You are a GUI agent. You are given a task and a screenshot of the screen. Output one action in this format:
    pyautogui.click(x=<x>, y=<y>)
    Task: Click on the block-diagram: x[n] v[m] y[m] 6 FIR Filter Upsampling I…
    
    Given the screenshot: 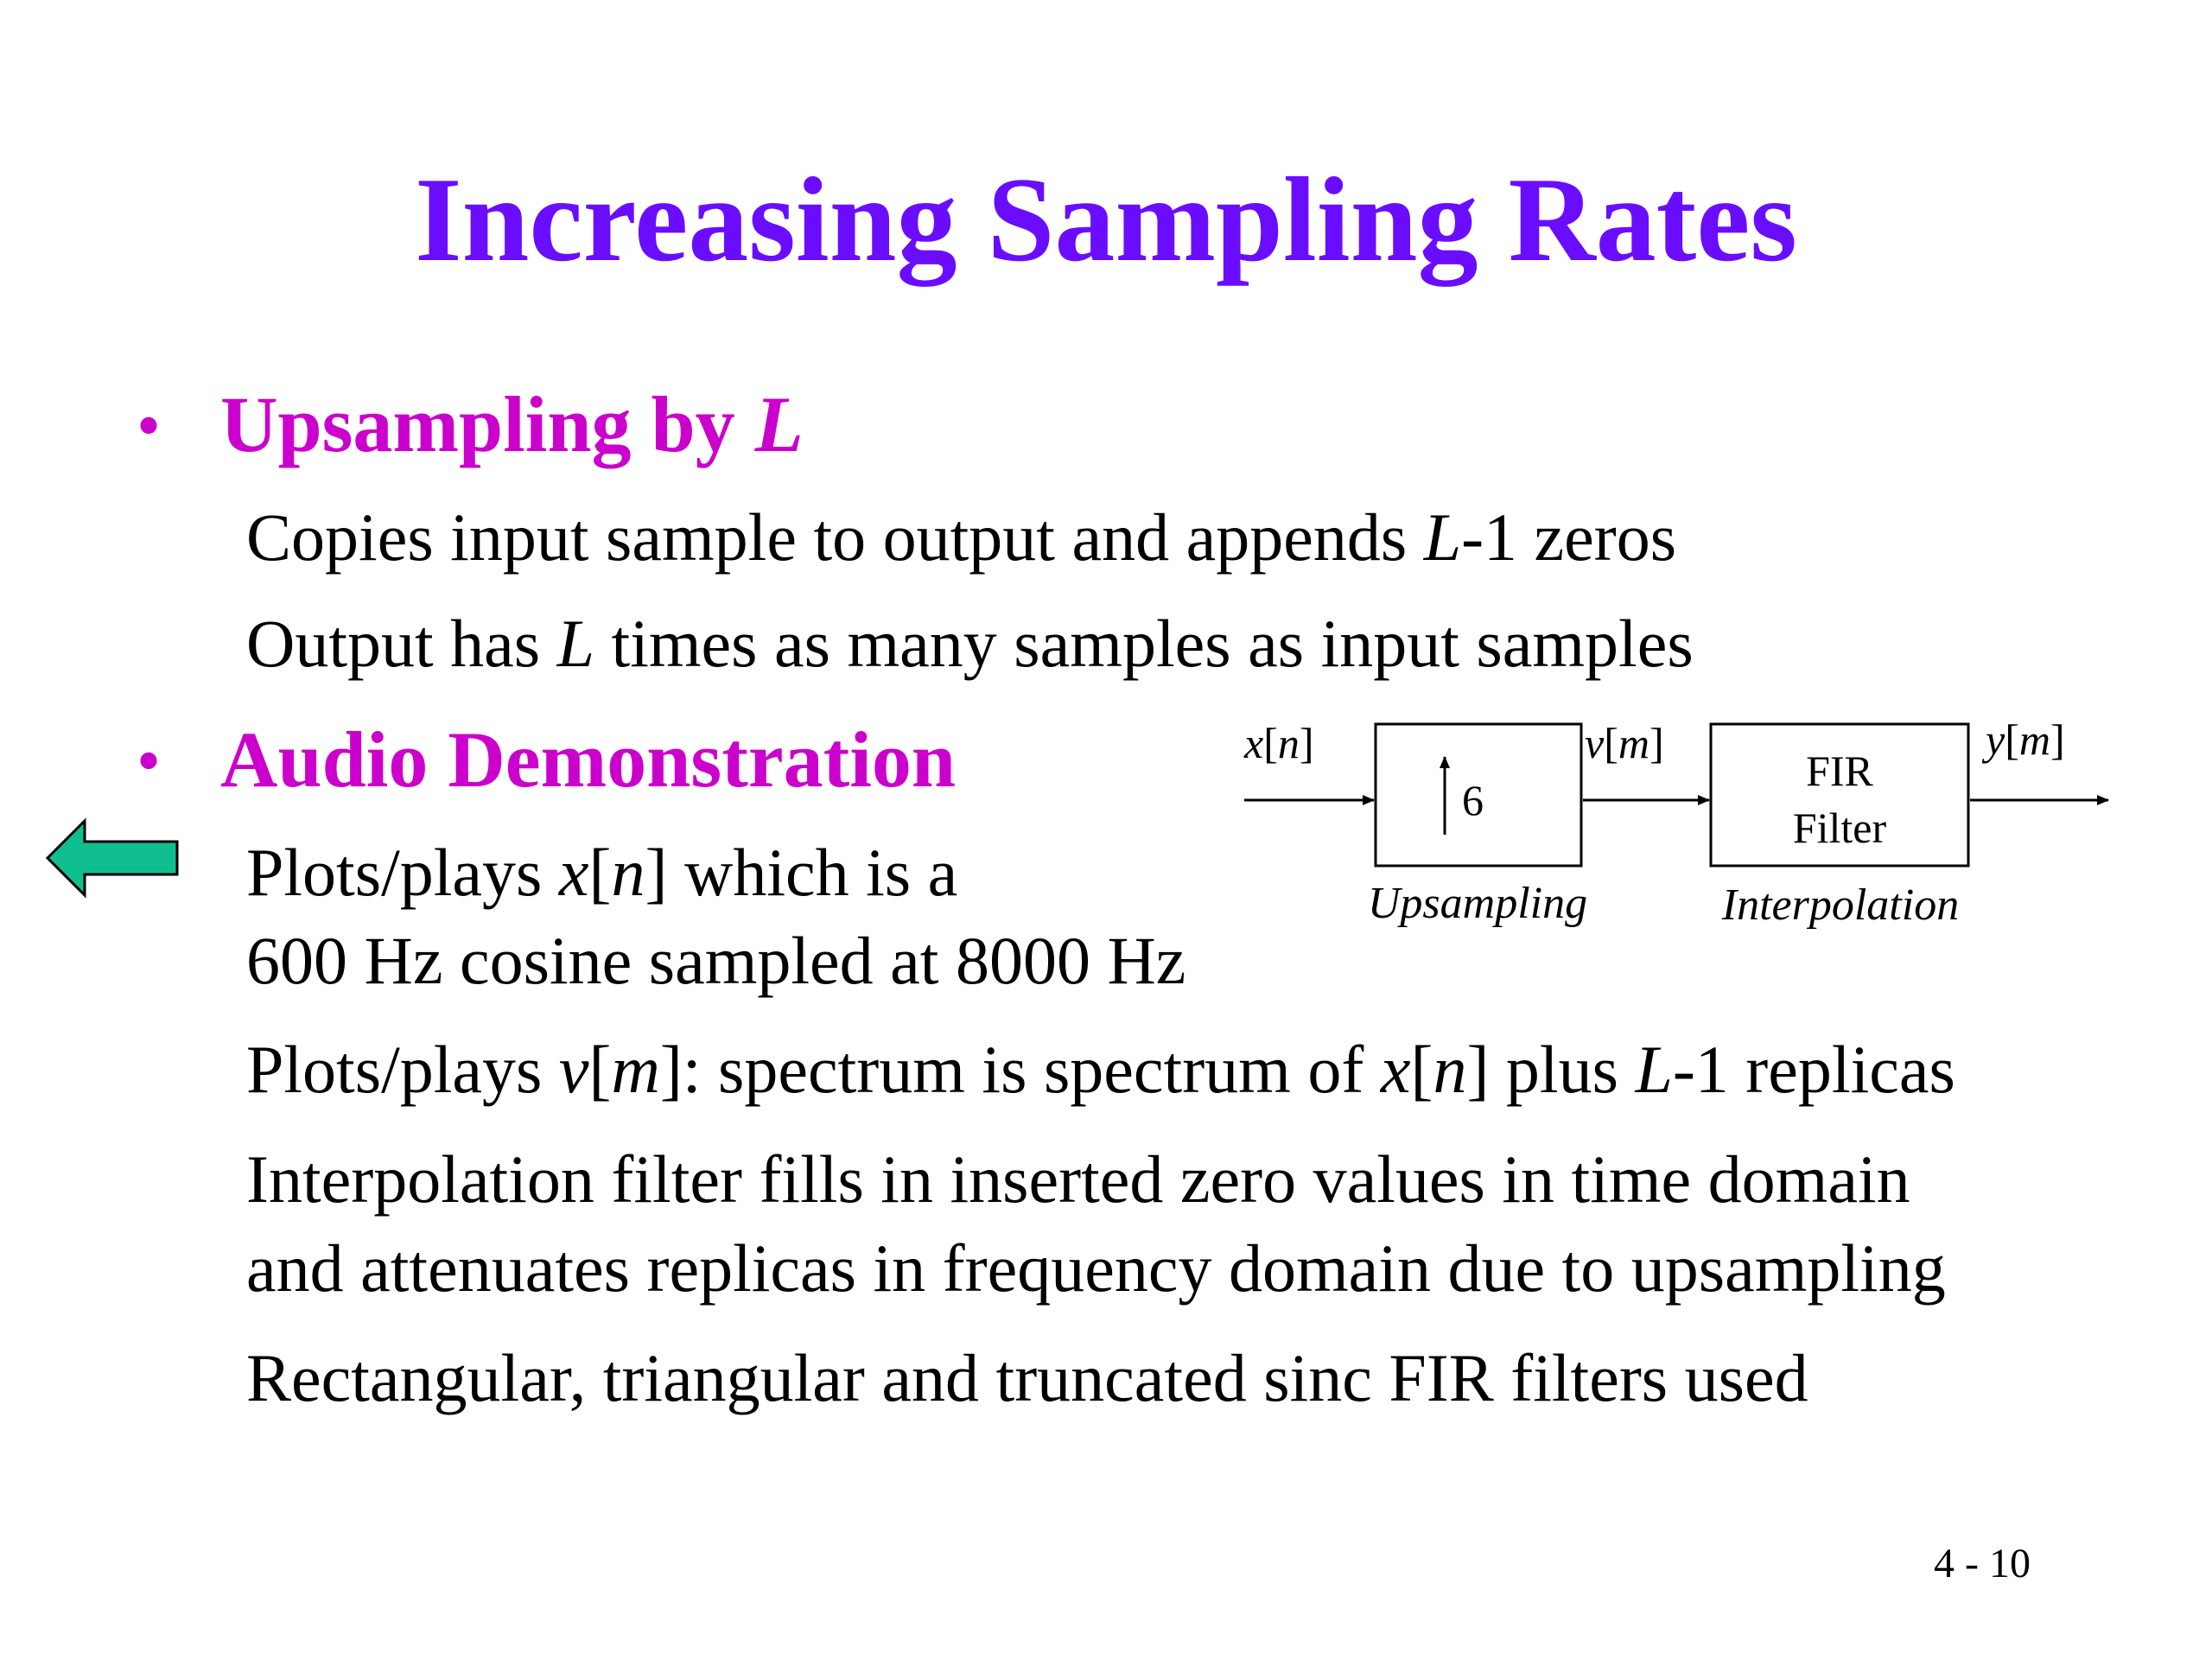 What is the action you would take?
    pyautogui.click(x=1676, y=834)
    